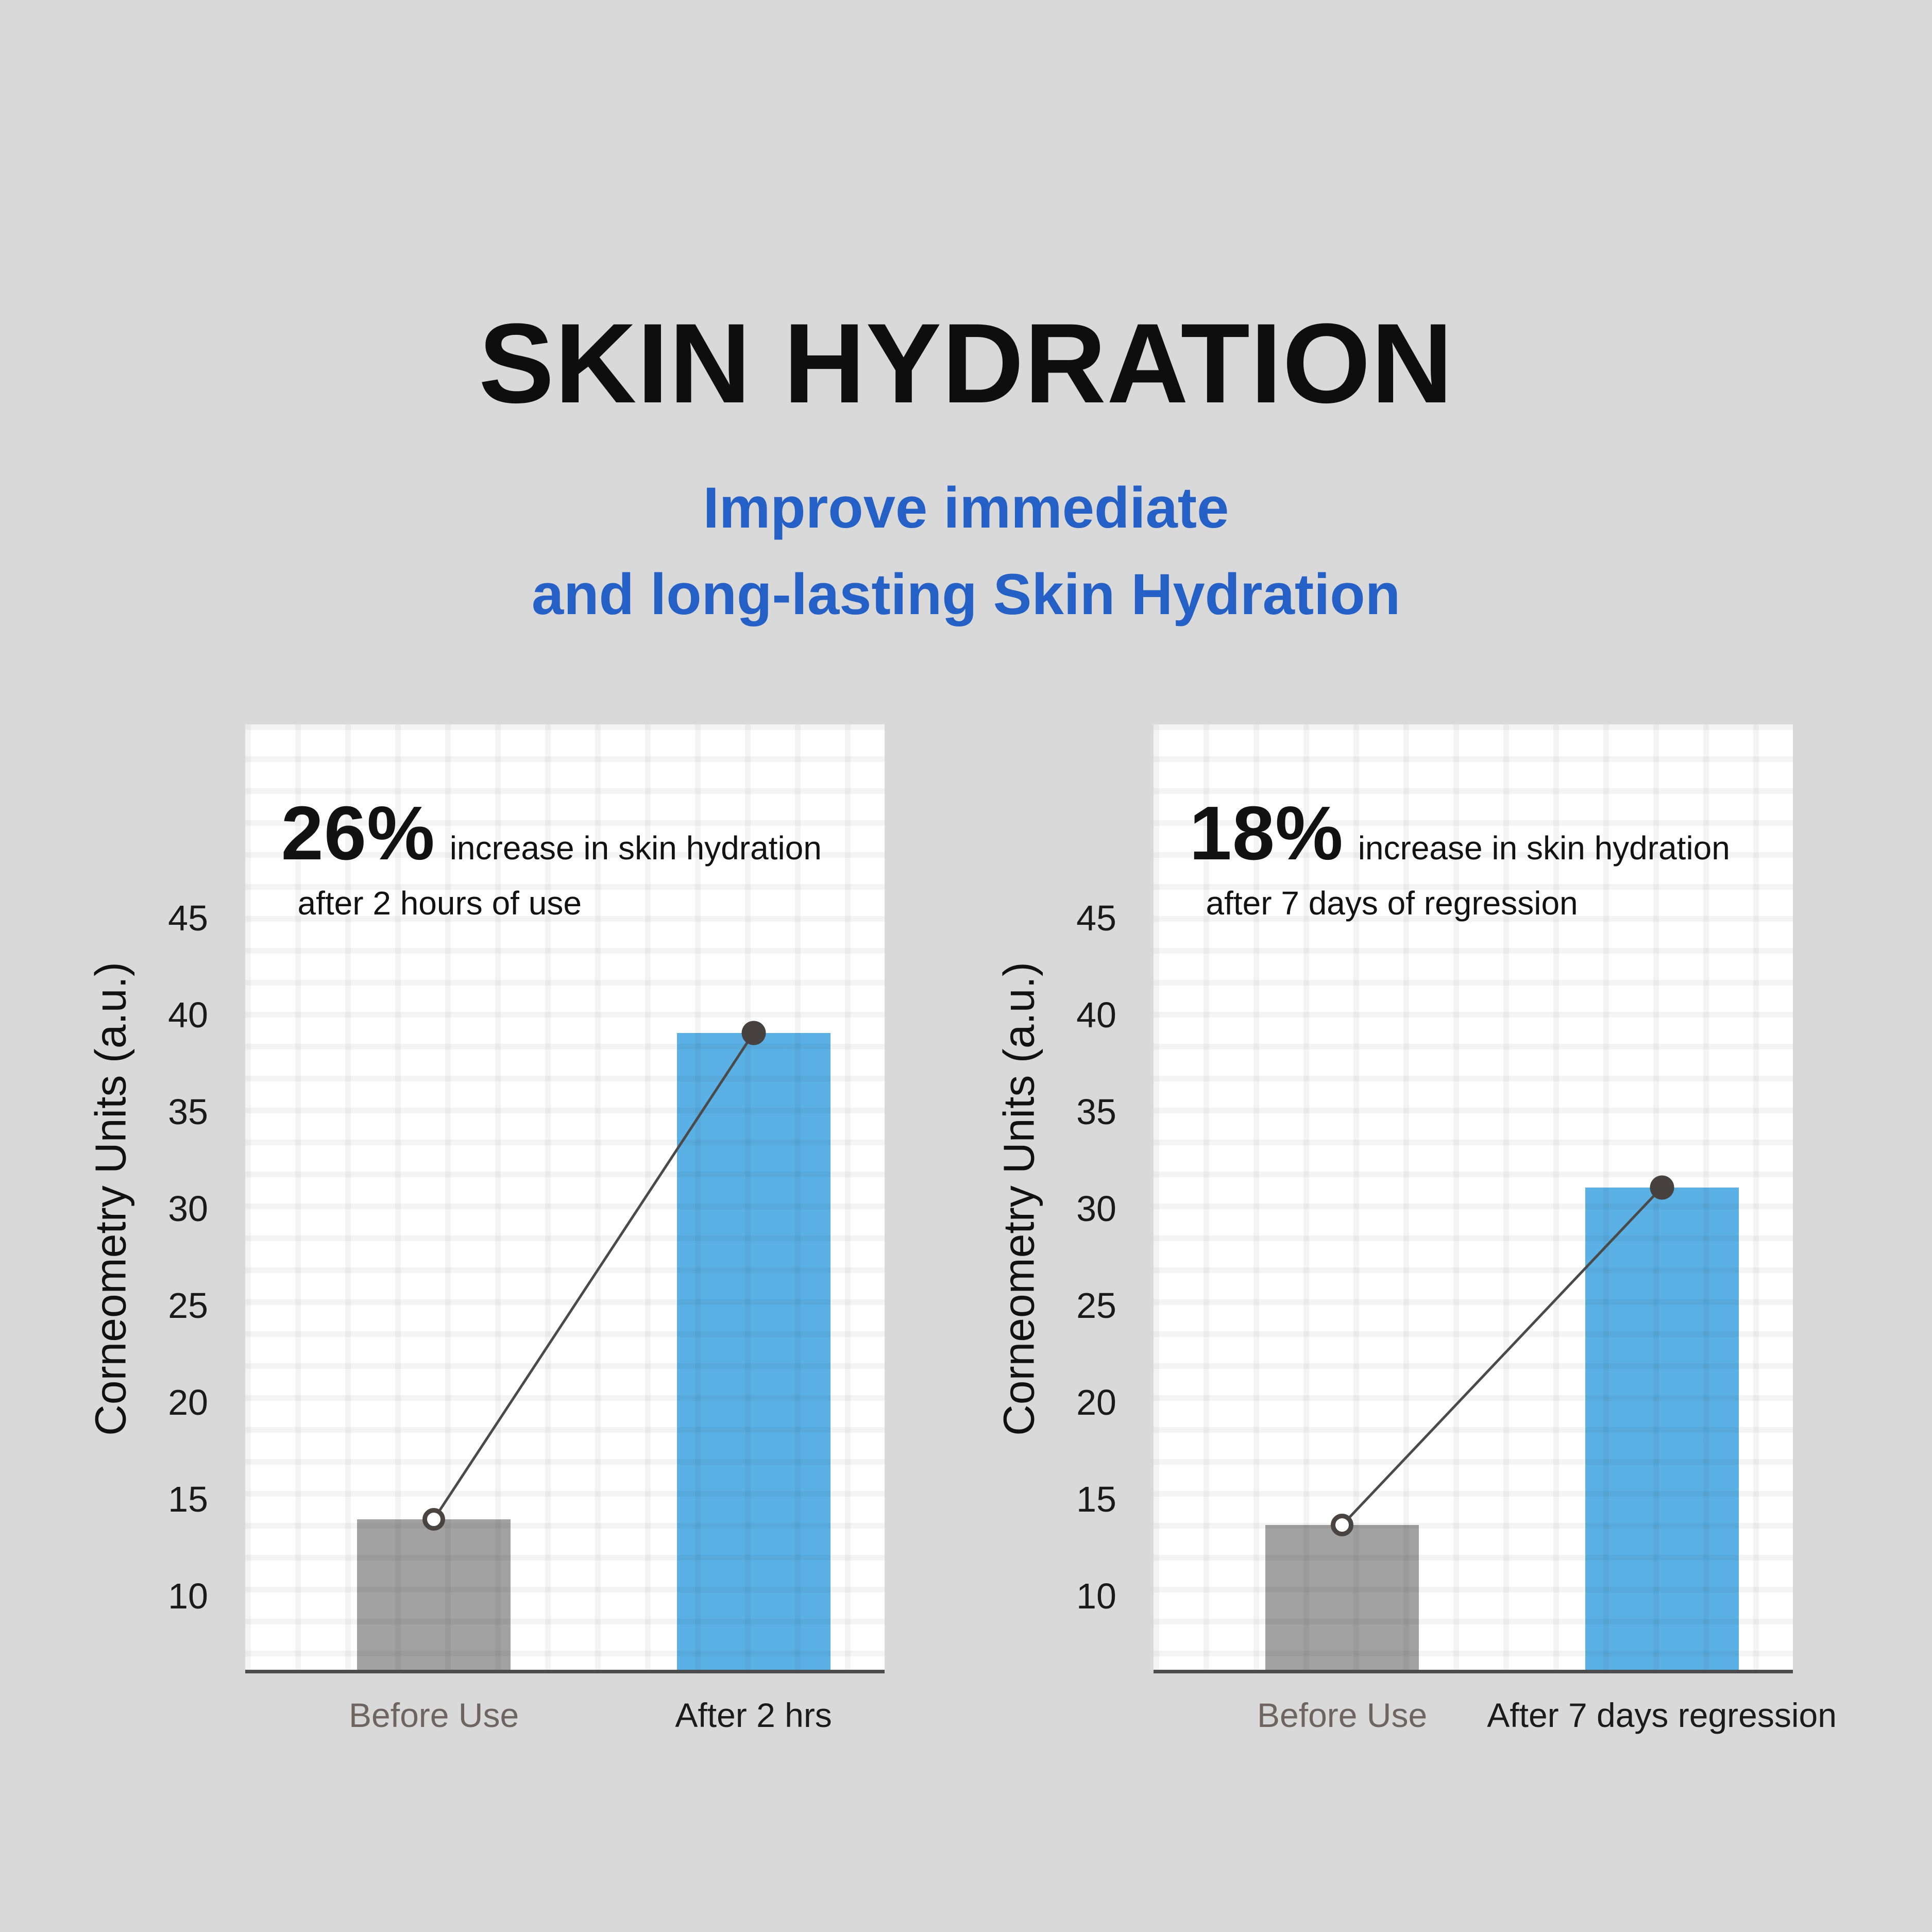 Image resolution: width=1932 pixels, height=1932 pixels. I want to click on page-subtitle-line-2: and long-lasting Skin Hydration, so click(966, 594).